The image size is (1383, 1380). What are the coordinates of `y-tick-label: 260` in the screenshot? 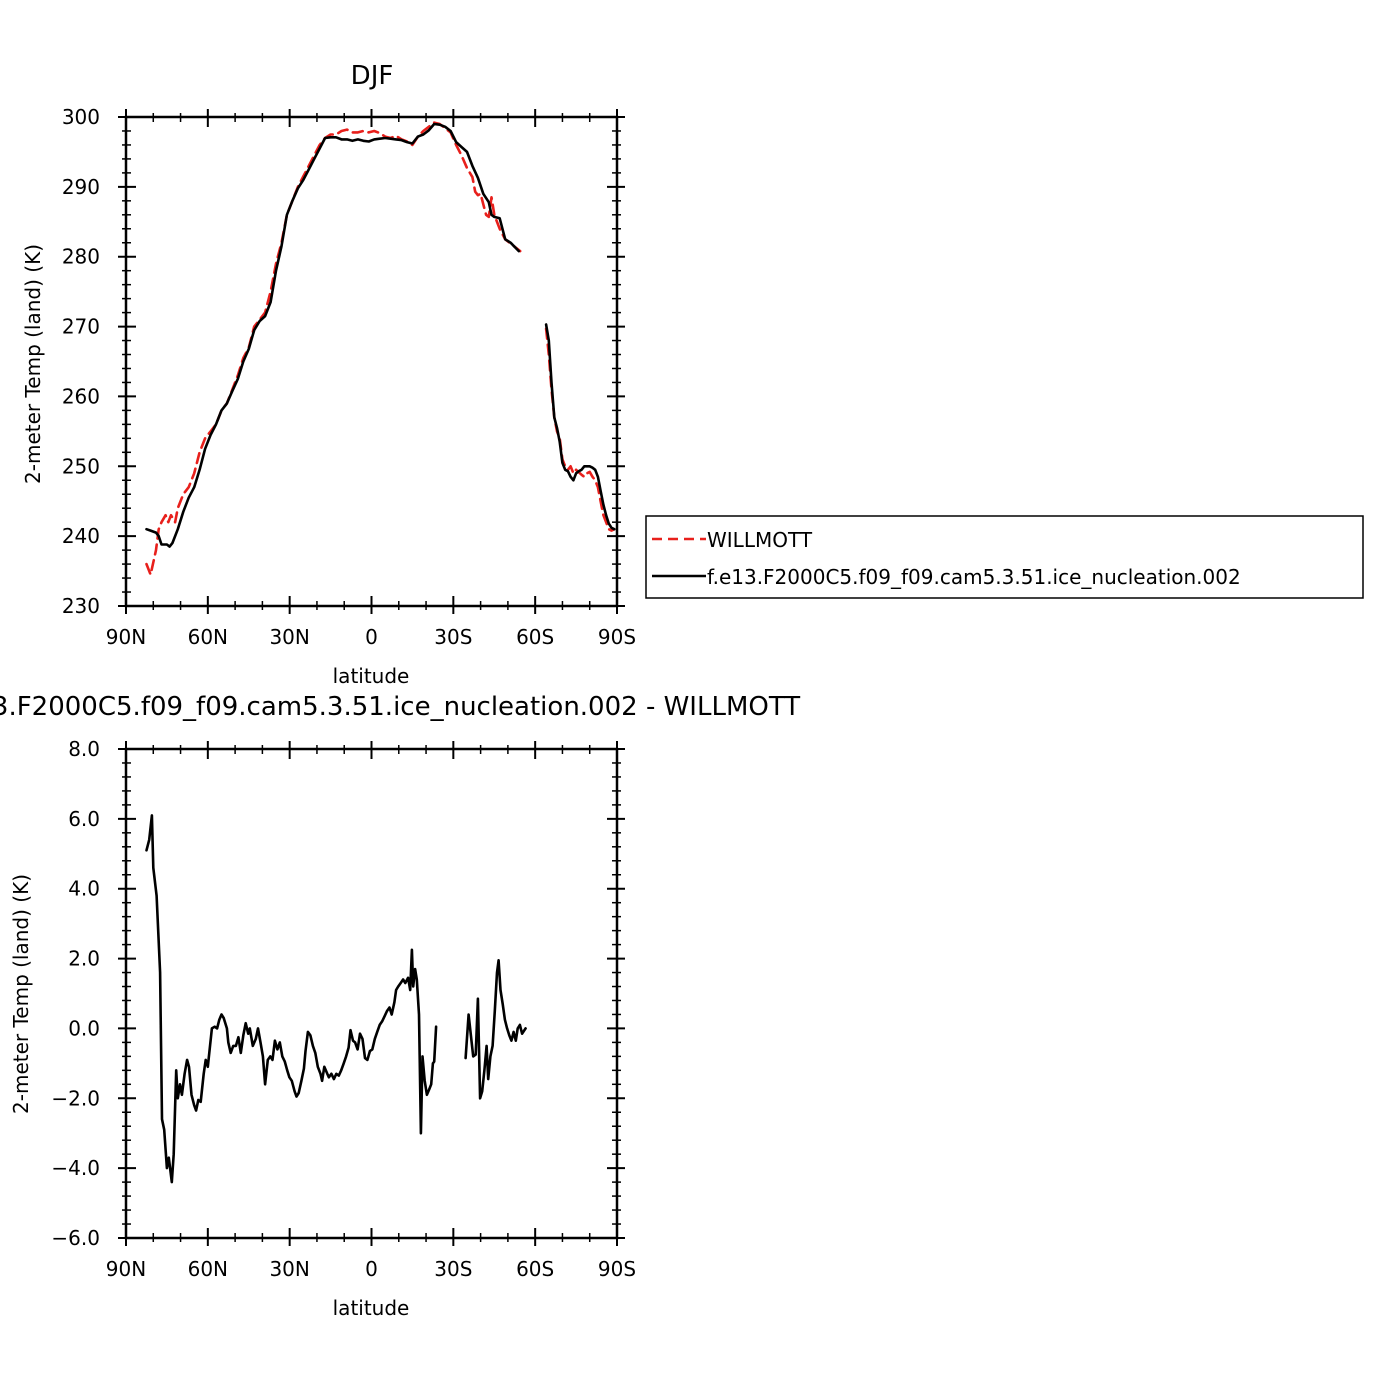 It's located at (81, 396).